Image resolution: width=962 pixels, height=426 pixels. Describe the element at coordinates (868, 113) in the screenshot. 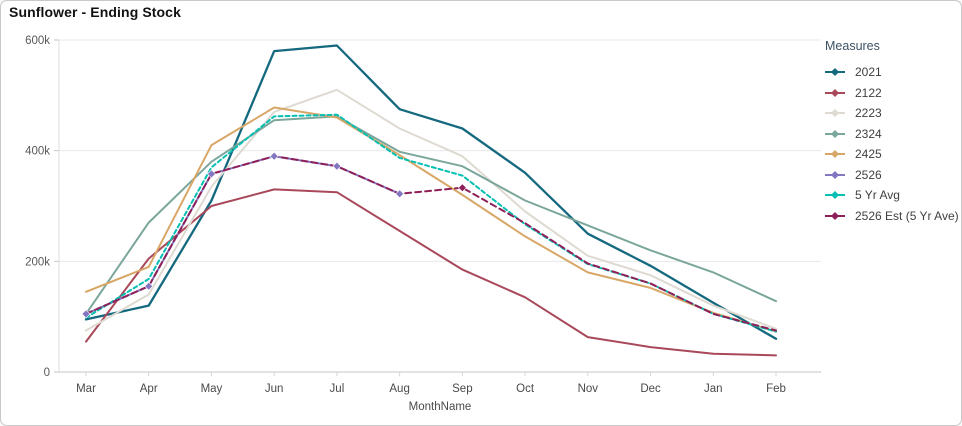

I see `legend-item-label: 2223` at that location.